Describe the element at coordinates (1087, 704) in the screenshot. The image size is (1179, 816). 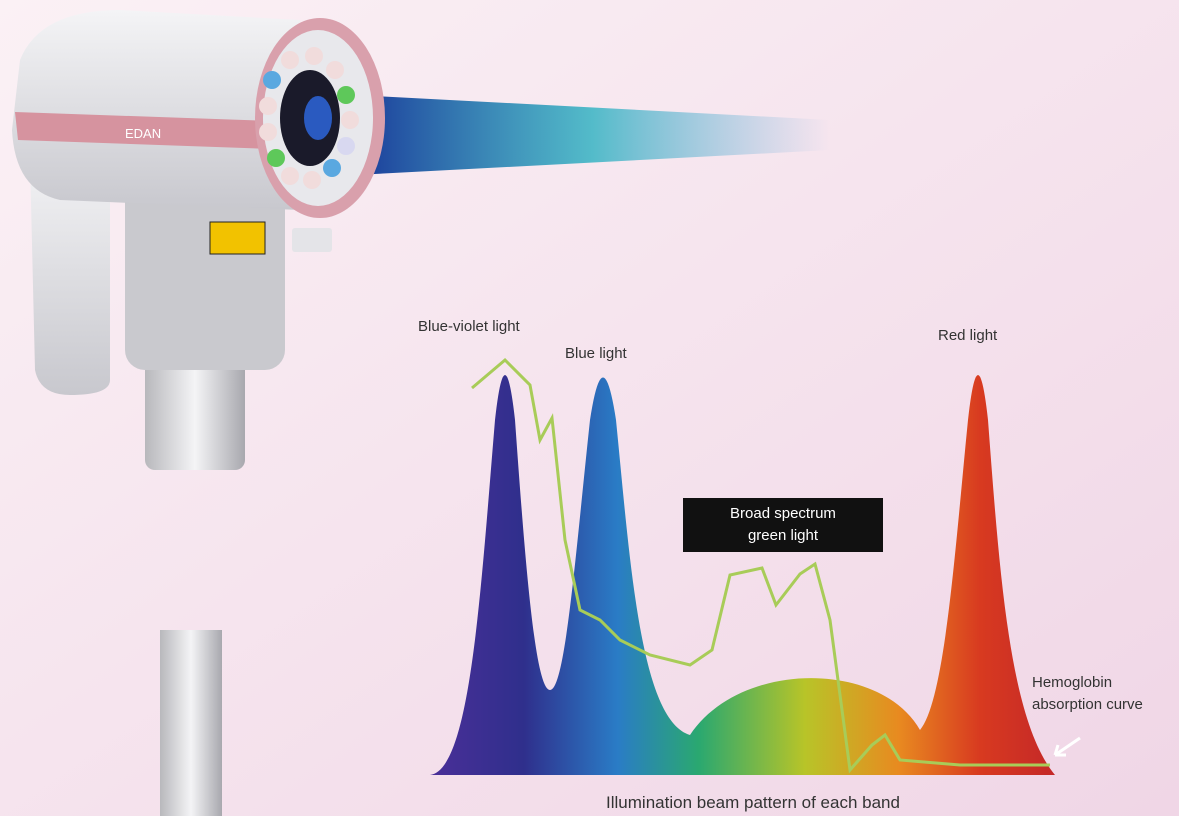
I see `hemoglobin-label: absorption curve` at that location.